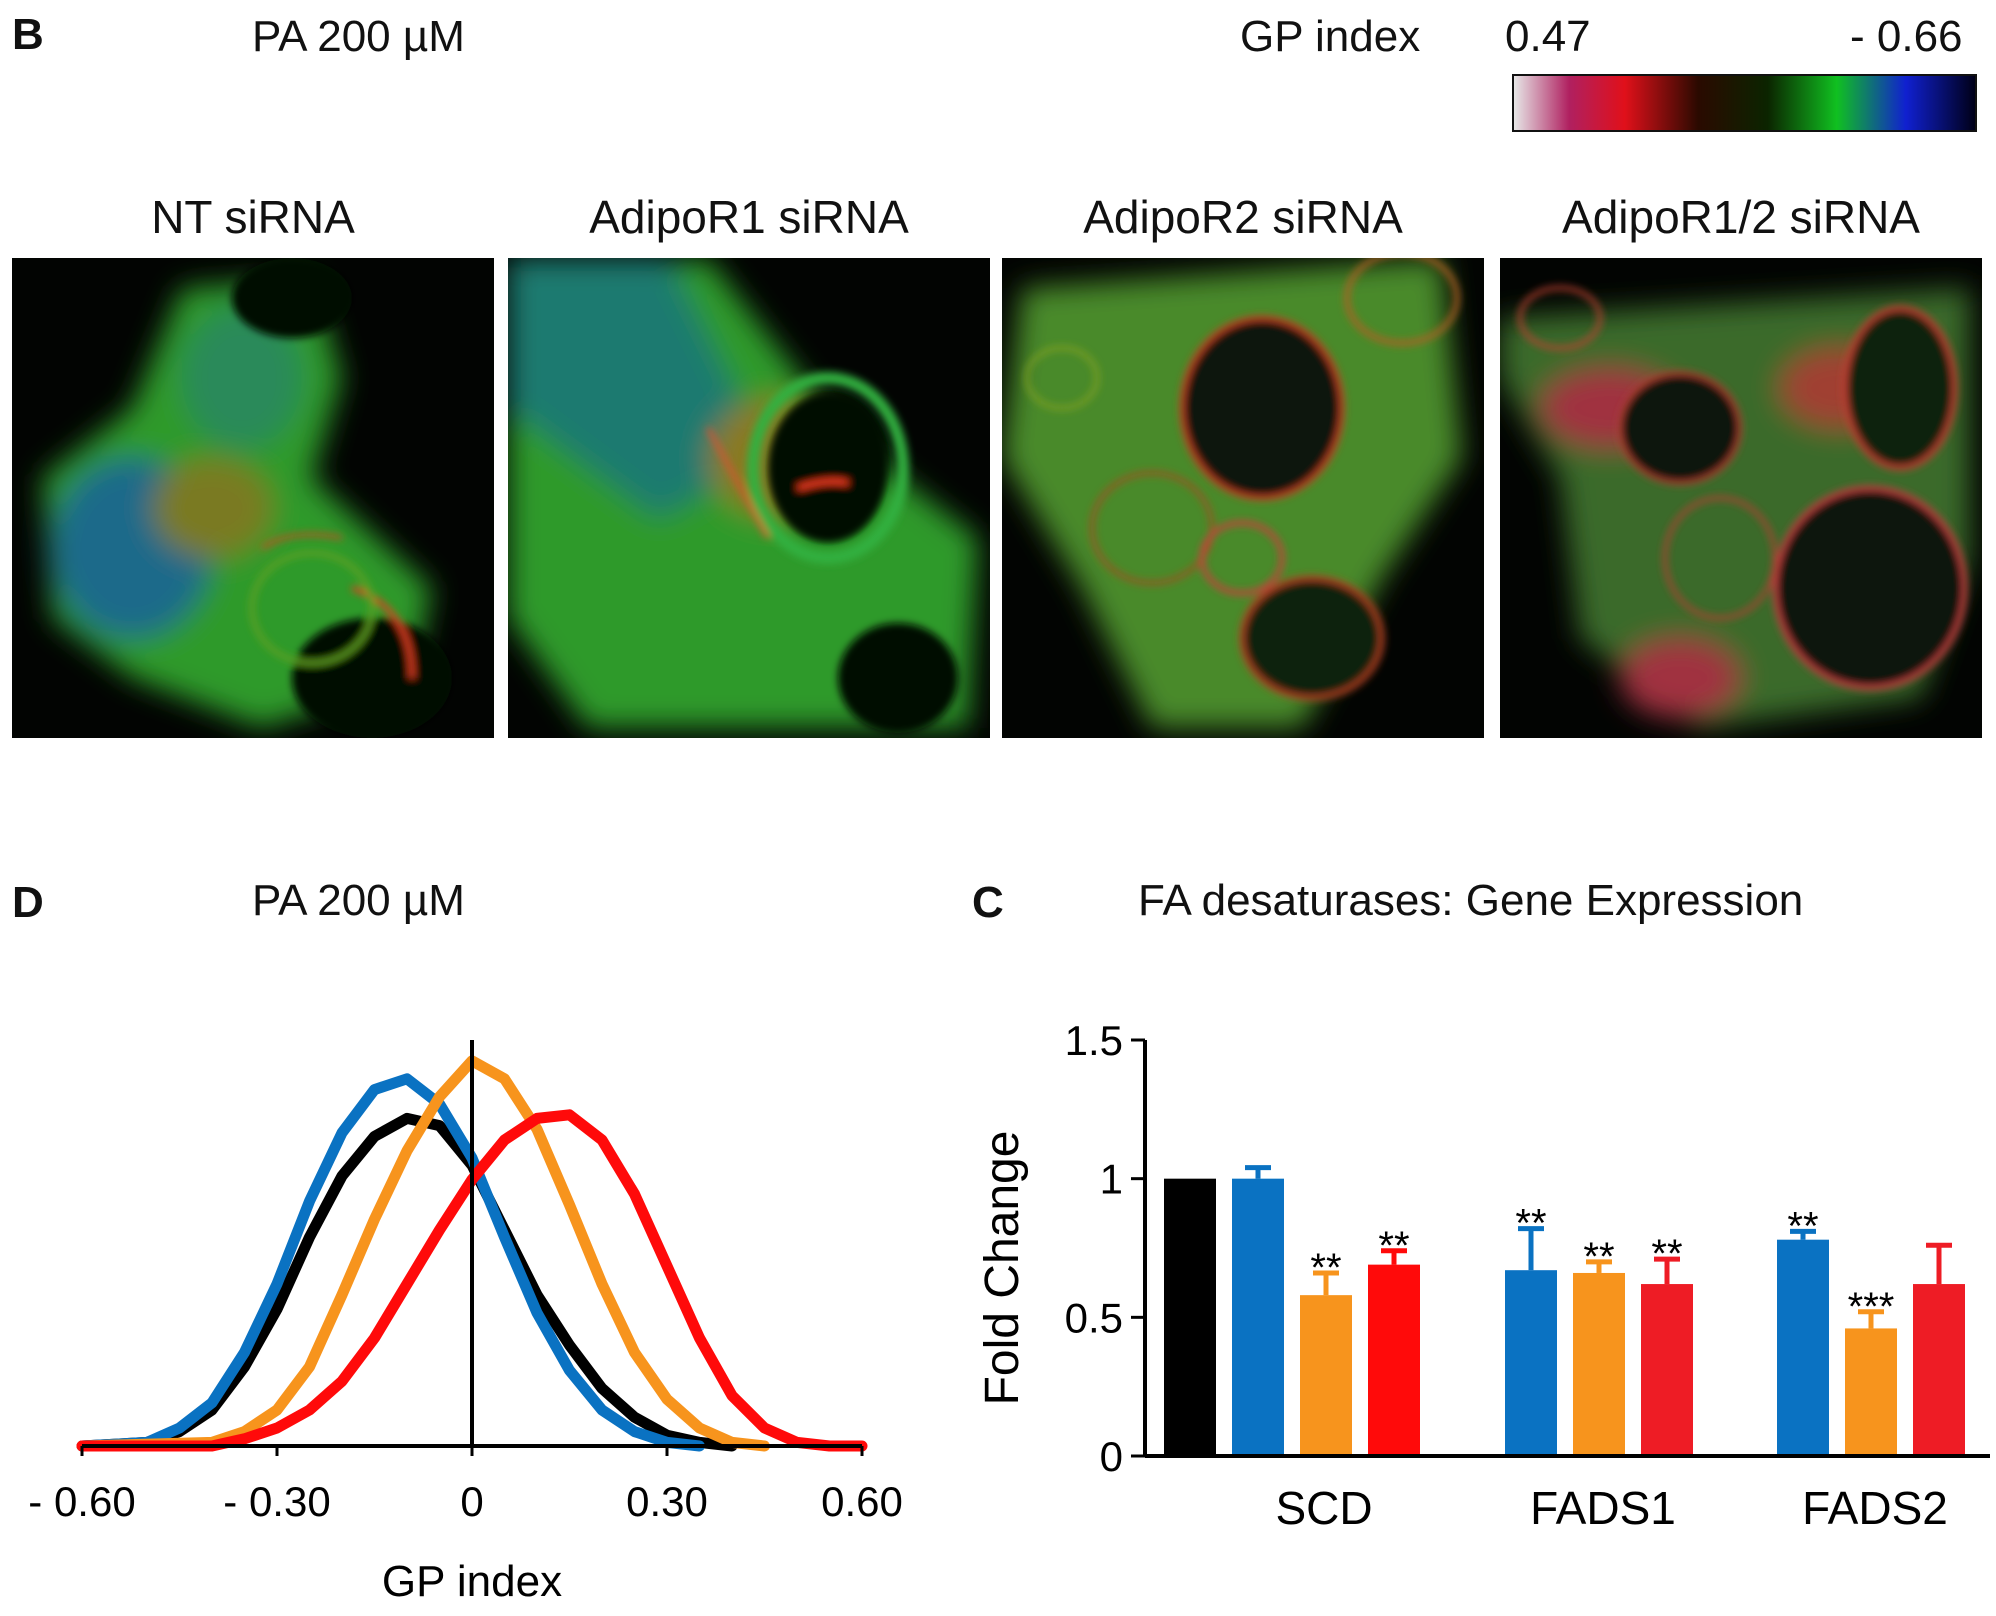 The image size is (1996, 1616). I want to click on line-chart-tick-label: - 0.30, so click(276, 1501).